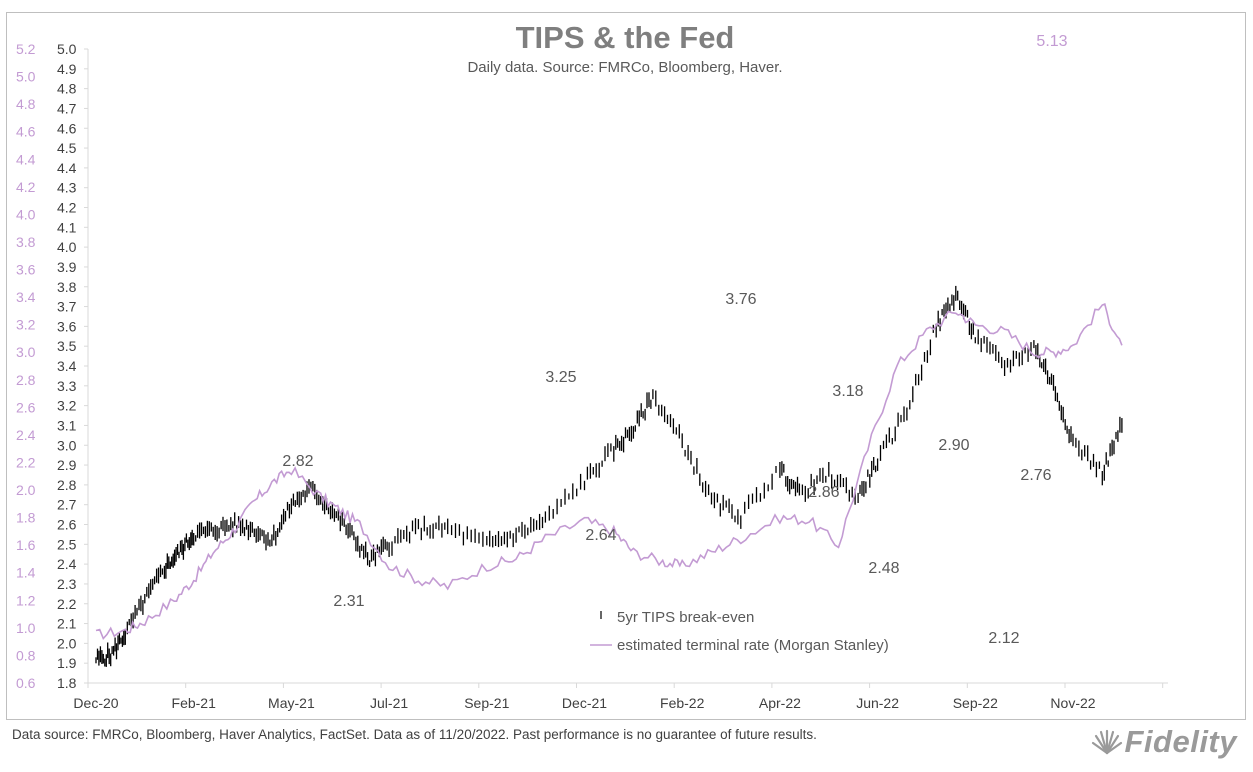  I want to click on y-left-tick-label: 5.2, so click(26, 49).